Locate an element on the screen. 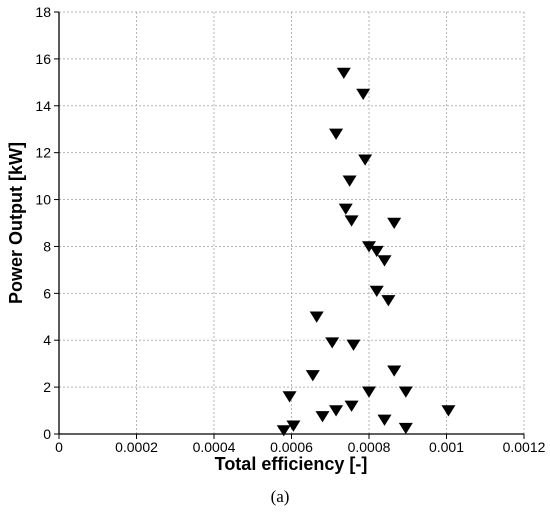 This screenshot has height=512, width=550. y-tick-label: 8 is located at coordinates (47, 246).